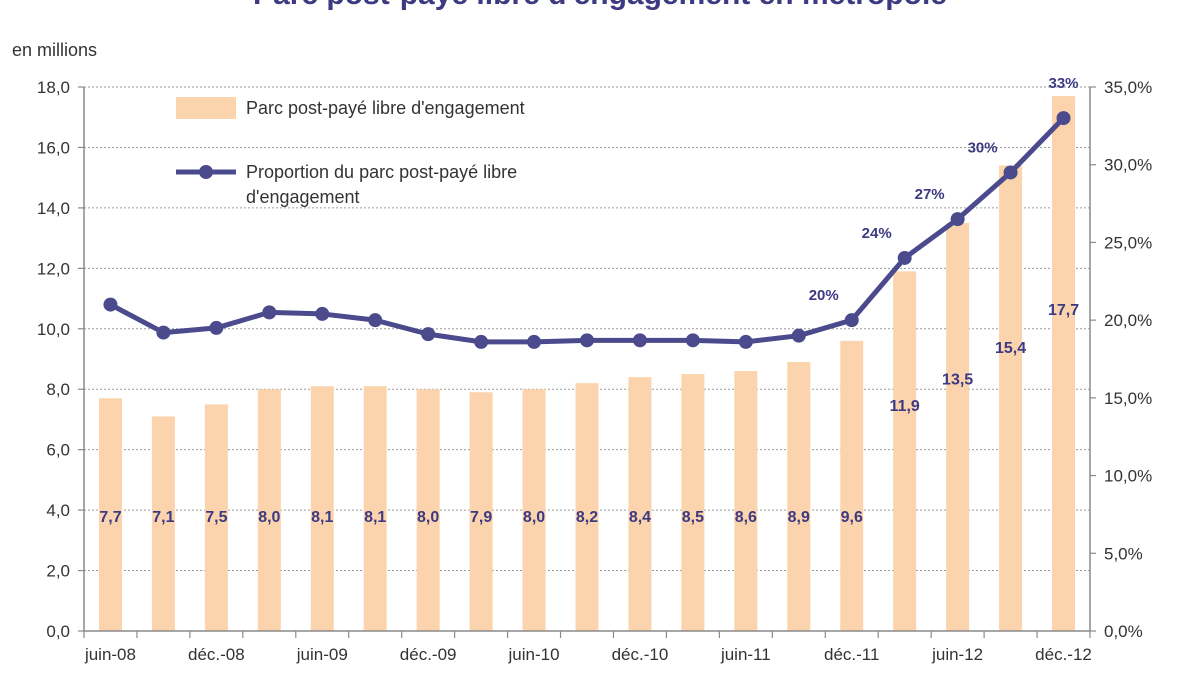  What do you see at coordinates (534, 654) in the screenshot?
I see `x-tick-label: juin-10` at bounding box center [534, 654].